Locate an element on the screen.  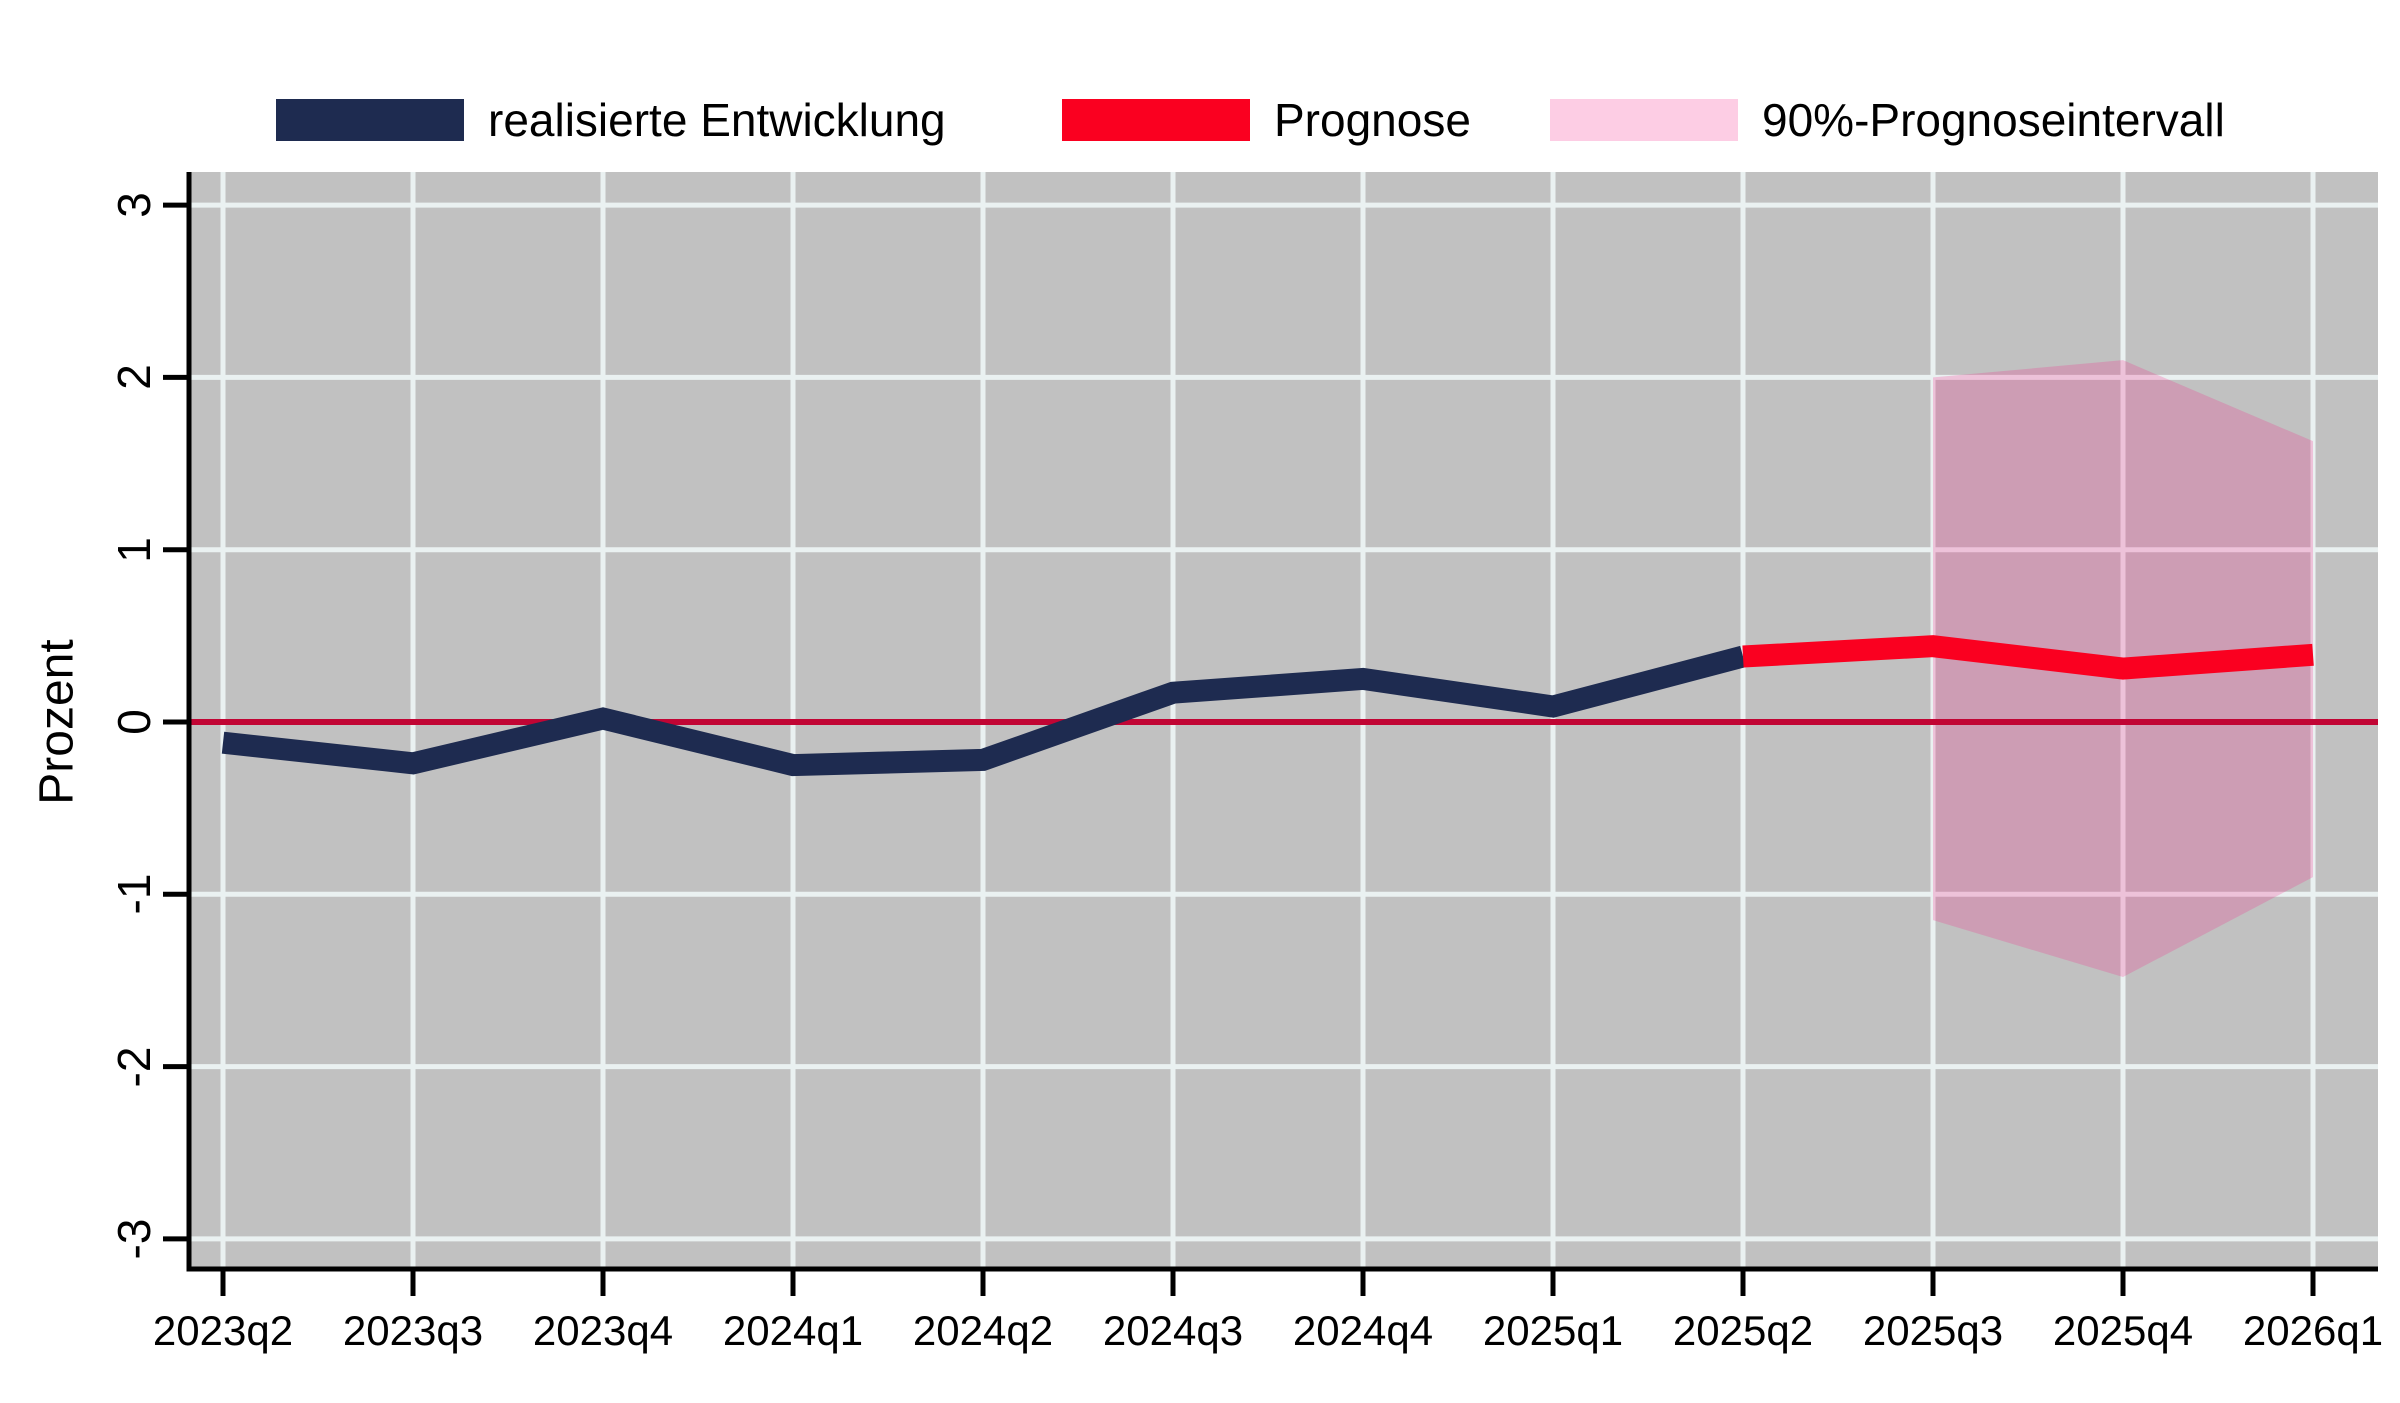
x-tick-label: 2025q4 is located at coordinates (2123, 1330).